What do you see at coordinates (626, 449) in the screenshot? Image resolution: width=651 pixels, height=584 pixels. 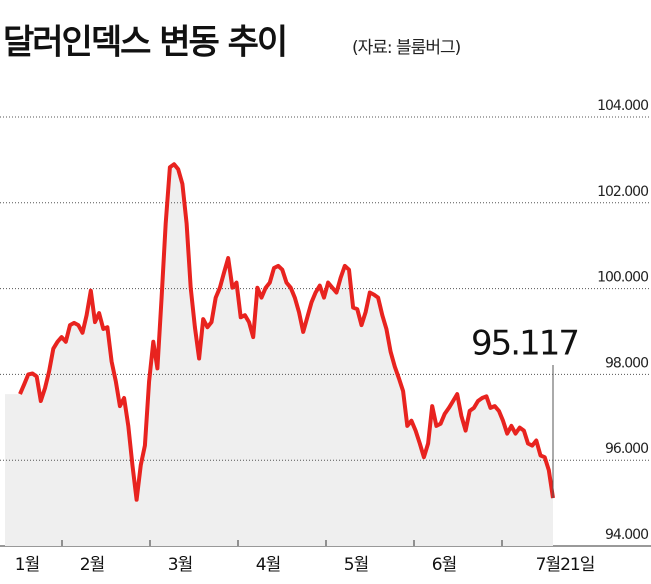 I see `y-tick-label: 96.000` at bounding box center [626, 449].